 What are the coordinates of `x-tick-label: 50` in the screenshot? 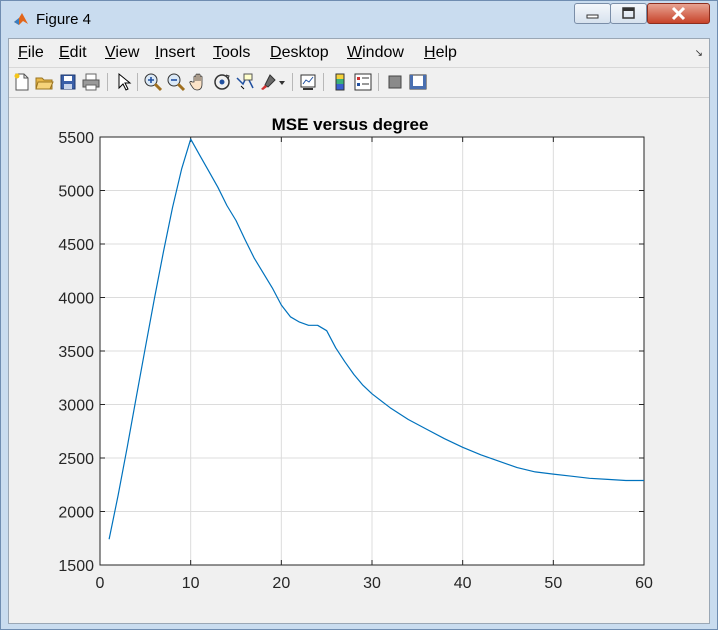 It's located at (553, 583).